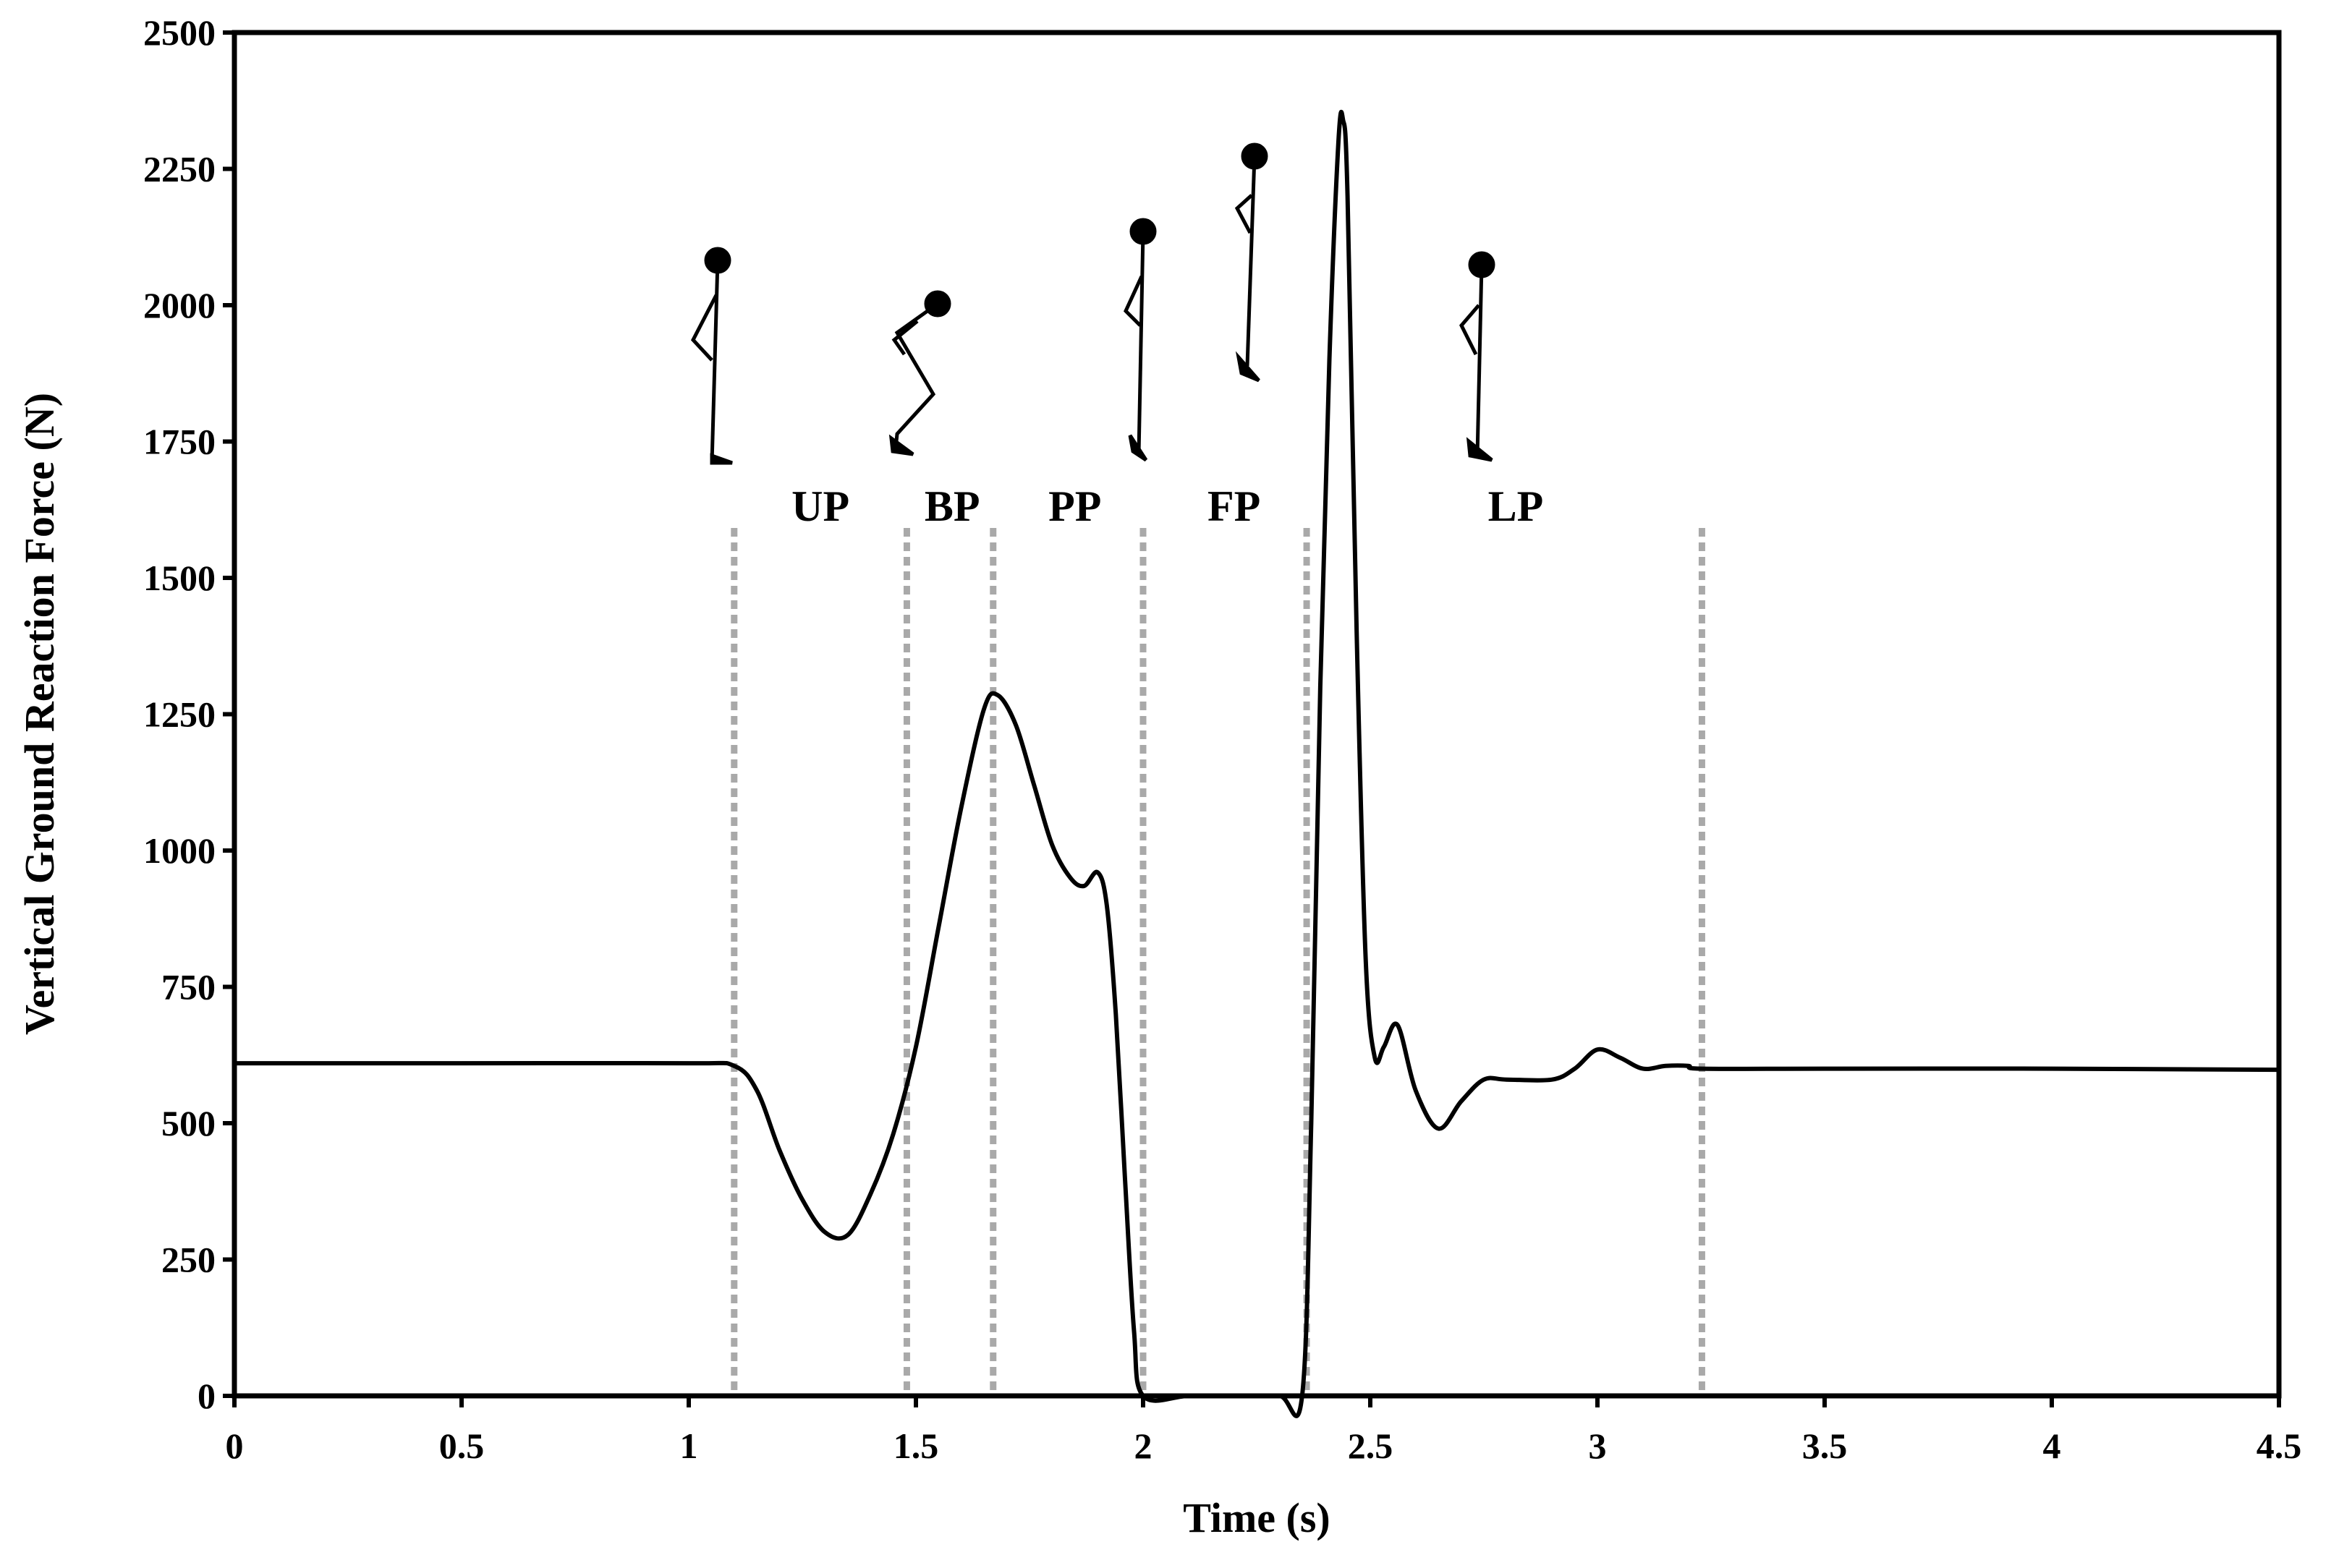 The width and height of the screenshot is (2339, 1568). Describe the element at coordinates (1233, 506) in the screenshot. I see `phase-label-fp: FP` at that location.